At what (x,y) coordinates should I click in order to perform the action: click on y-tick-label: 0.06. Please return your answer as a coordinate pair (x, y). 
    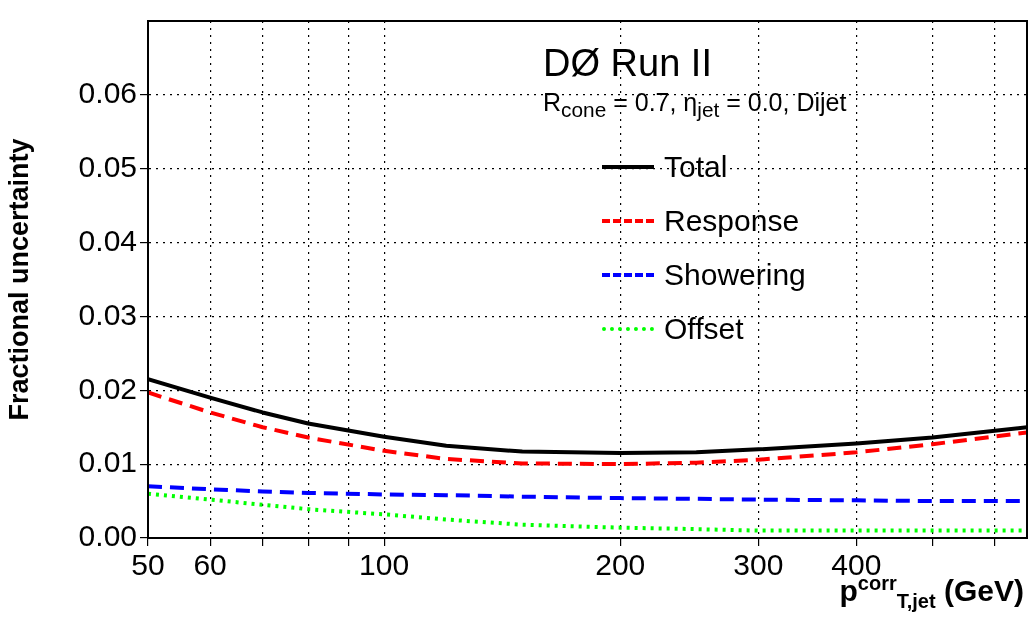
    Looking at the image, I should click on (107, 93).